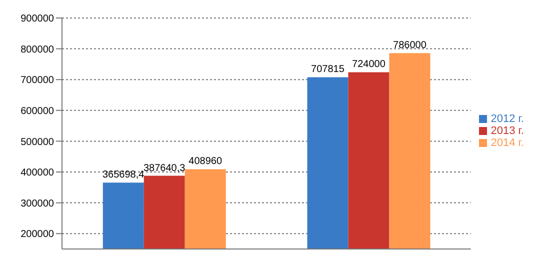 This screenshot has height=261, width=542. Describe the element at coordinates (328, 70) in the screenshot. I see `data-label: 707815` at that location.